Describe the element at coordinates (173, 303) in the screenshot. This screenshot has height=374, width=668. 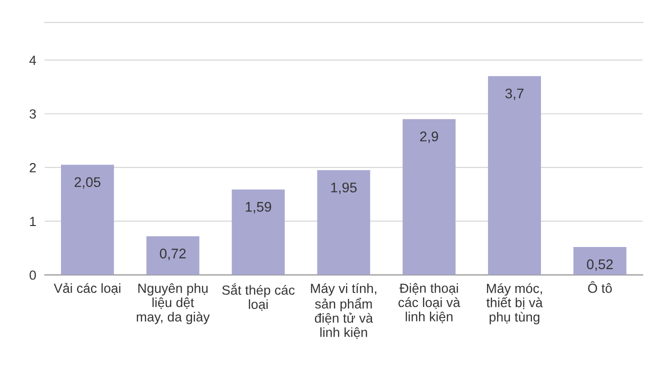
I see `x-tick-label: Nguyên phụ liệu dệt may, da giày` at that location.